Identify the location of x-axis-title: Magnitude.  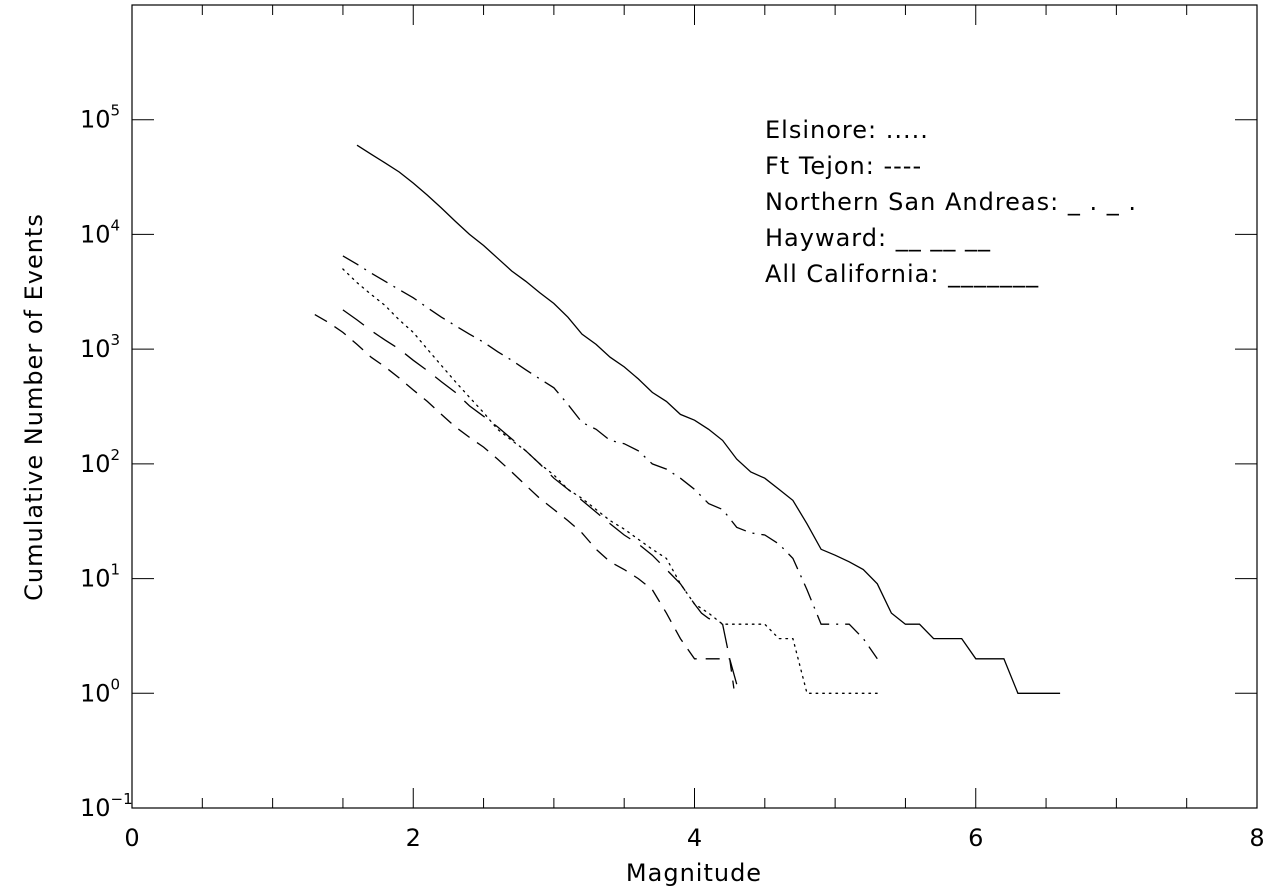
(694, 873).